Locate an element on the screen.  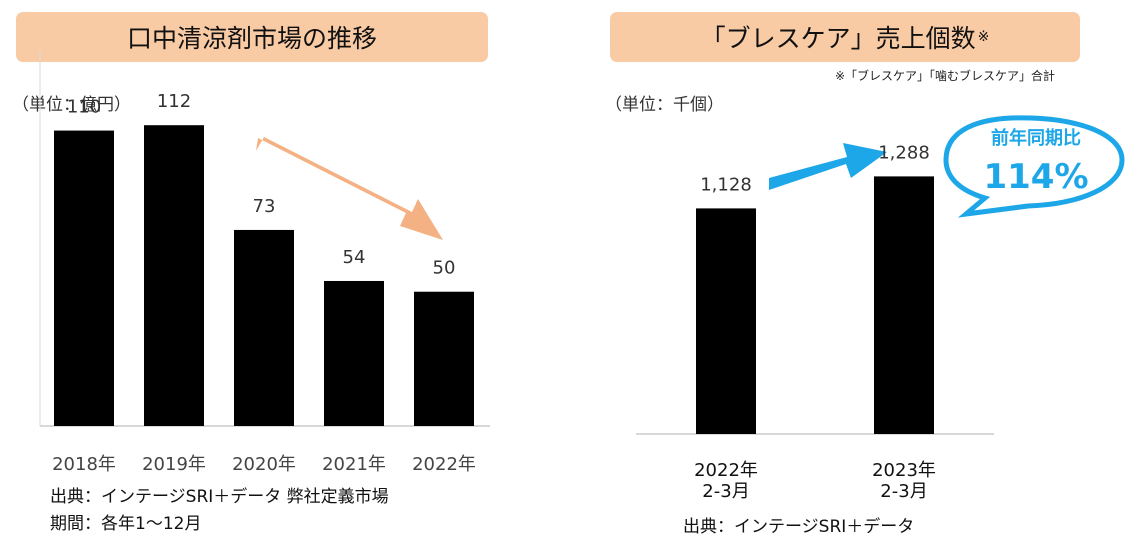
right-title-mark: ※ is located at coordinates (983, 37).